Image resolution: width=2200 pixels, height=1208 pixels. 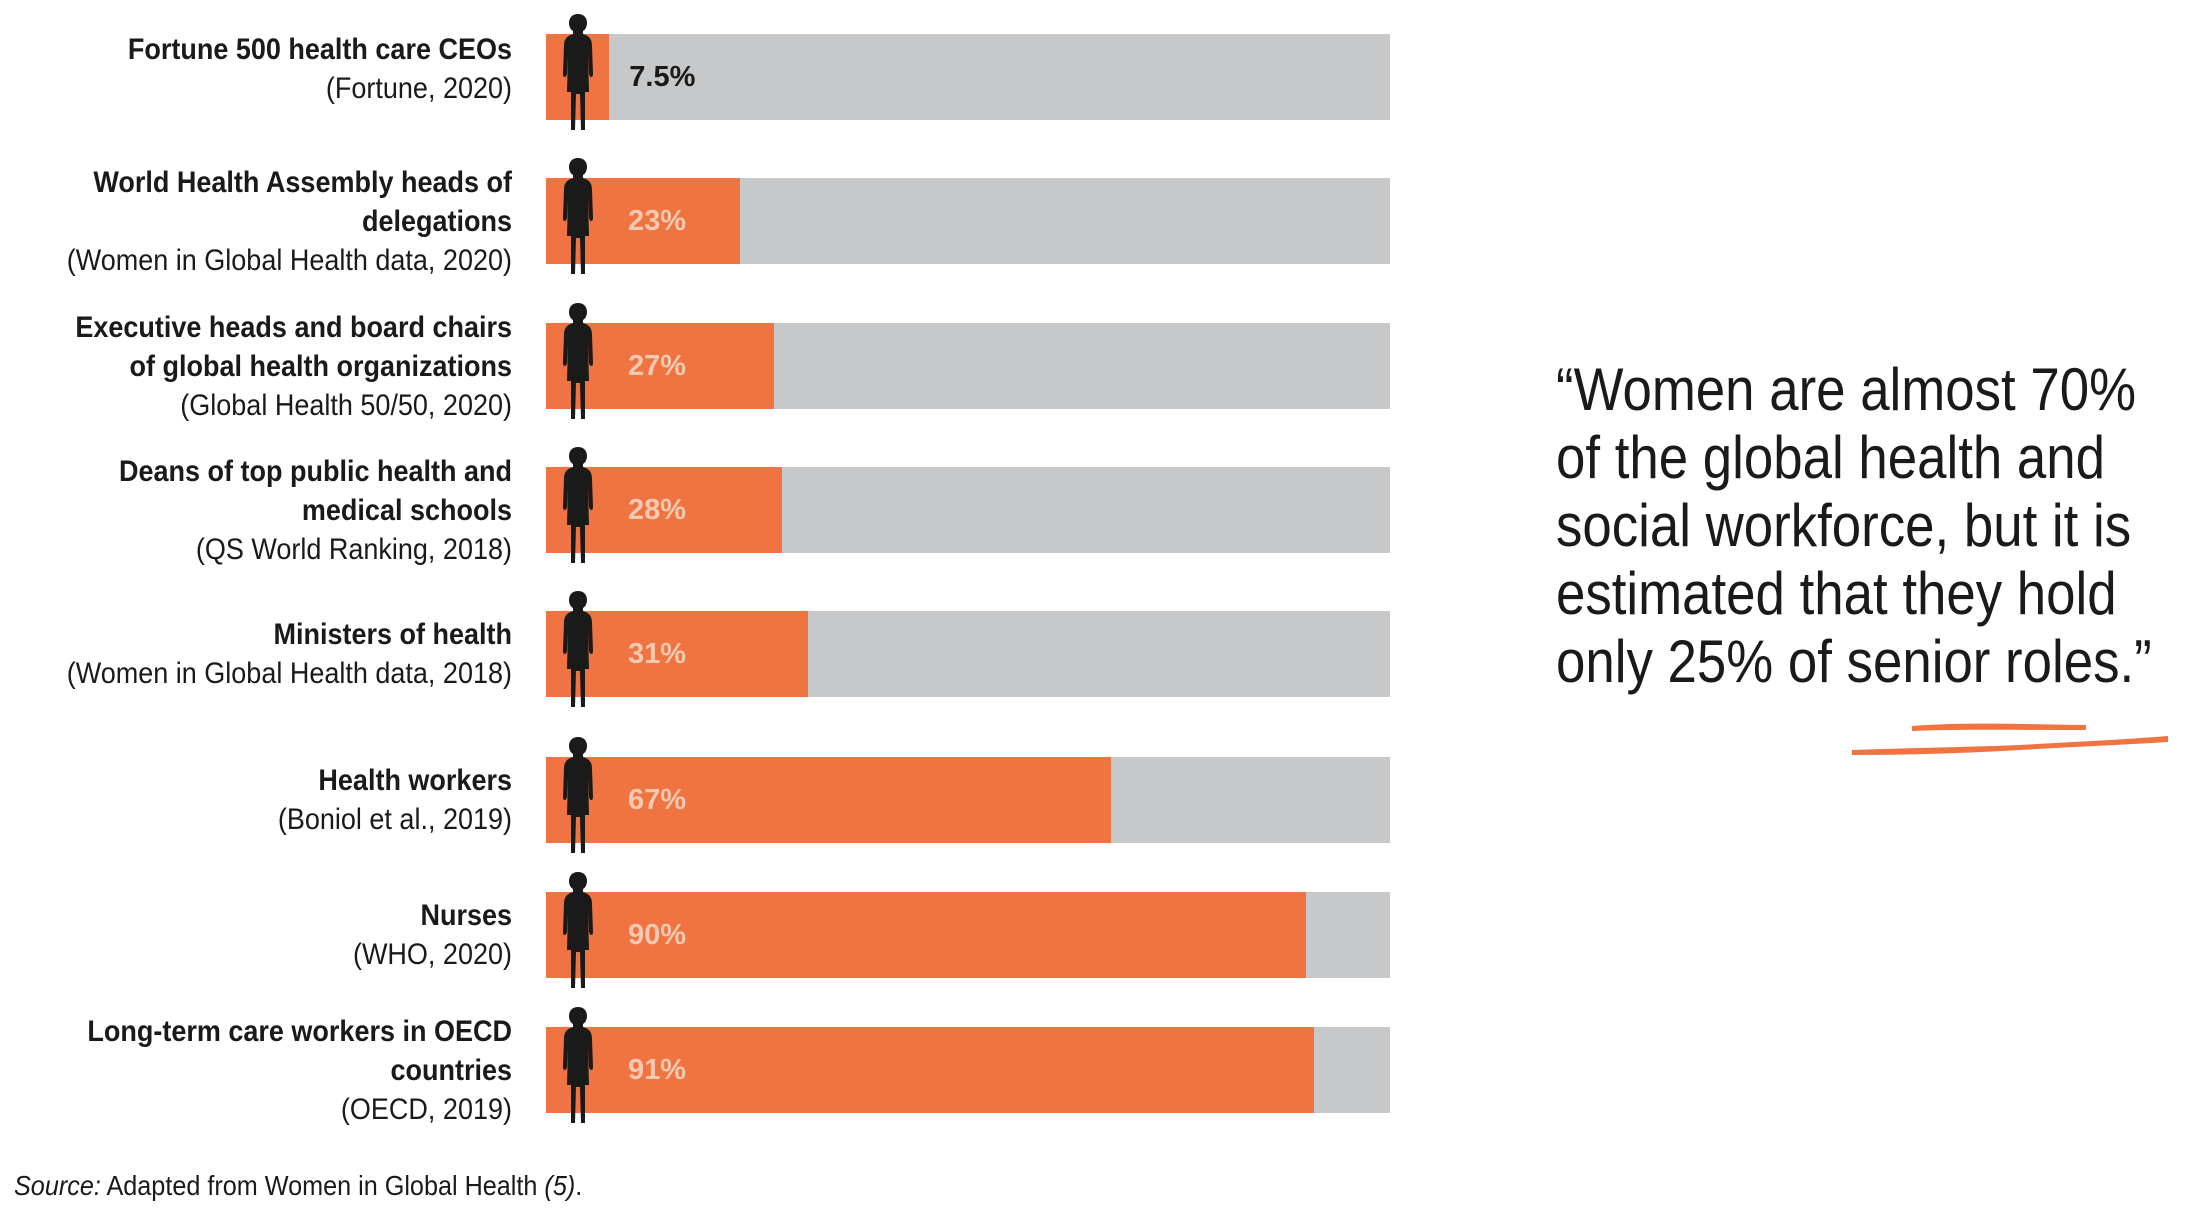 What do you see at coordinates (662, 77) in the screenshot?
I see `value-label: 7.5%` at bounding box center [662, 77].